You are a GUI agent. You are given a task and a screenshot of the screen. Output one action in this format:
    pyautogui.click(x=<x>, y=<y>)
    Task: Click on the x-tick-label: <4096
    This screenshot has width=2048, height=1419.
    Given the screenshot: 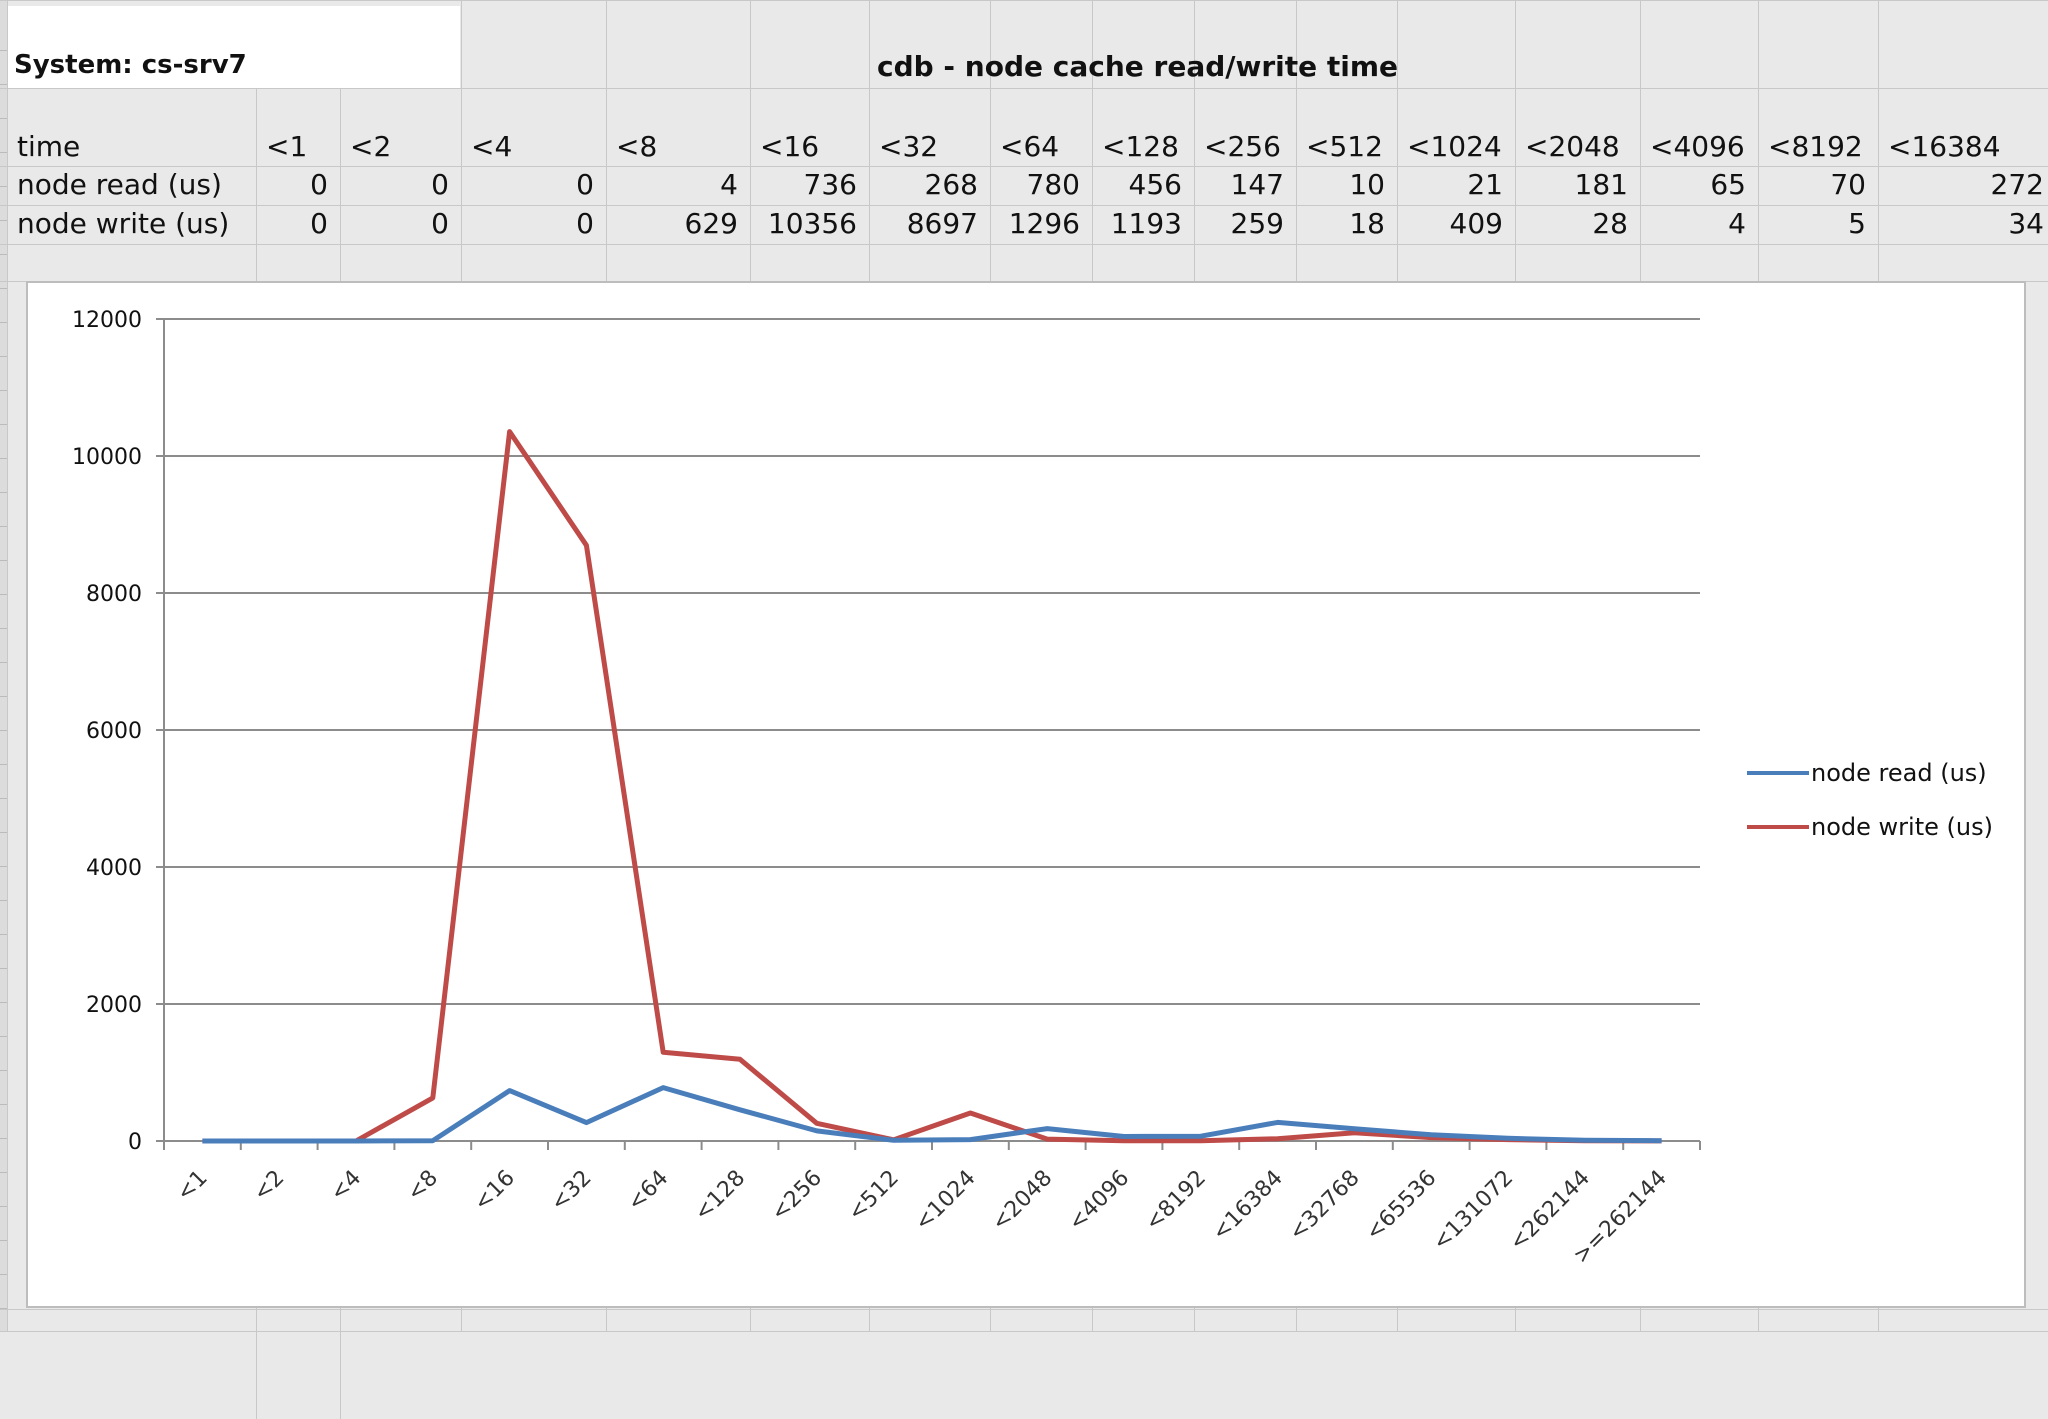 What is the action you would take?
    pyautogui.click(x=1099, y=1201)
    